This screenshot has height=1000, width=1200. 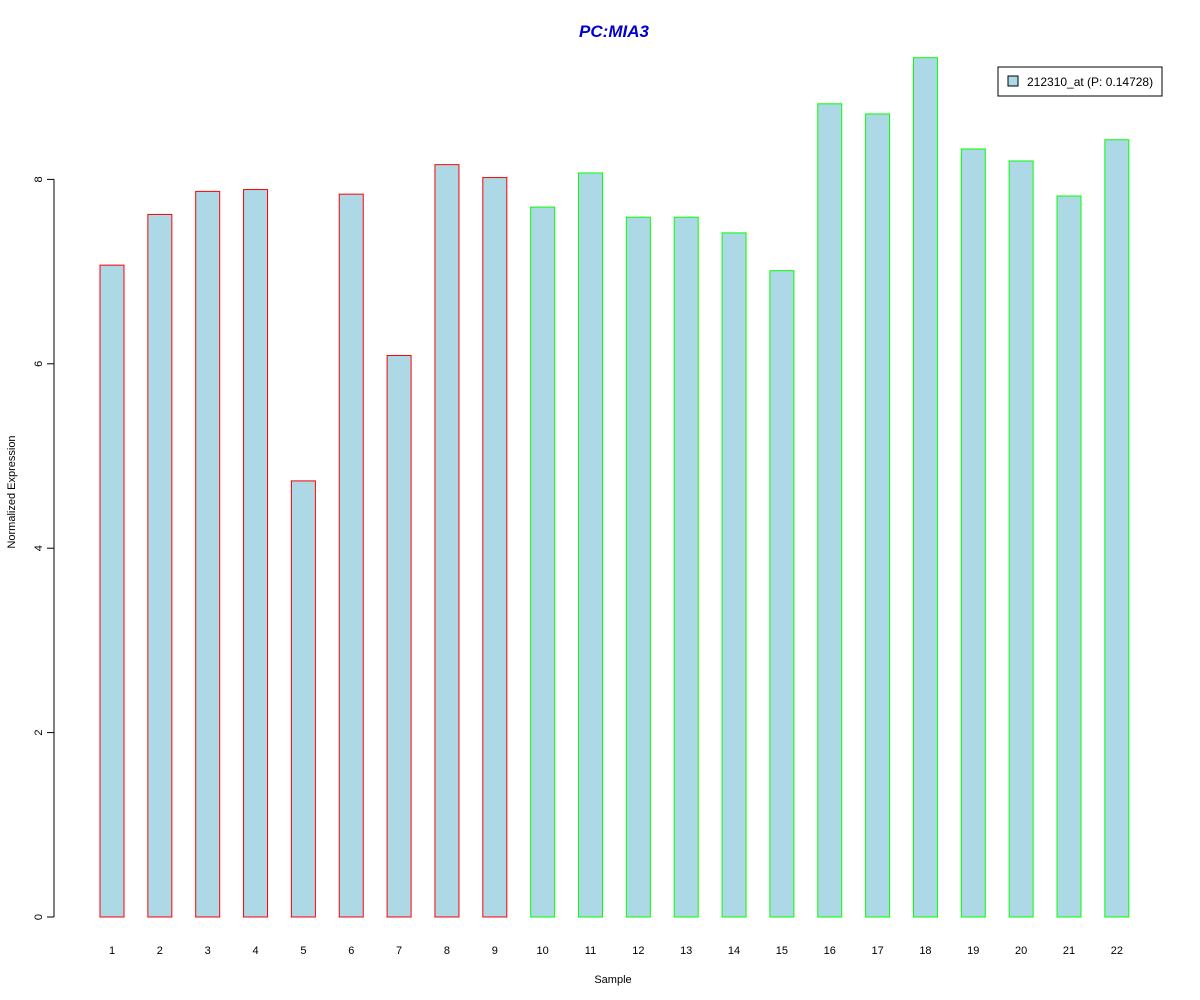 What do you see at coordinates (614, 31) in the screenshot?
I see `chart-title: PC:MIA3` at bounding box center [614, 31].